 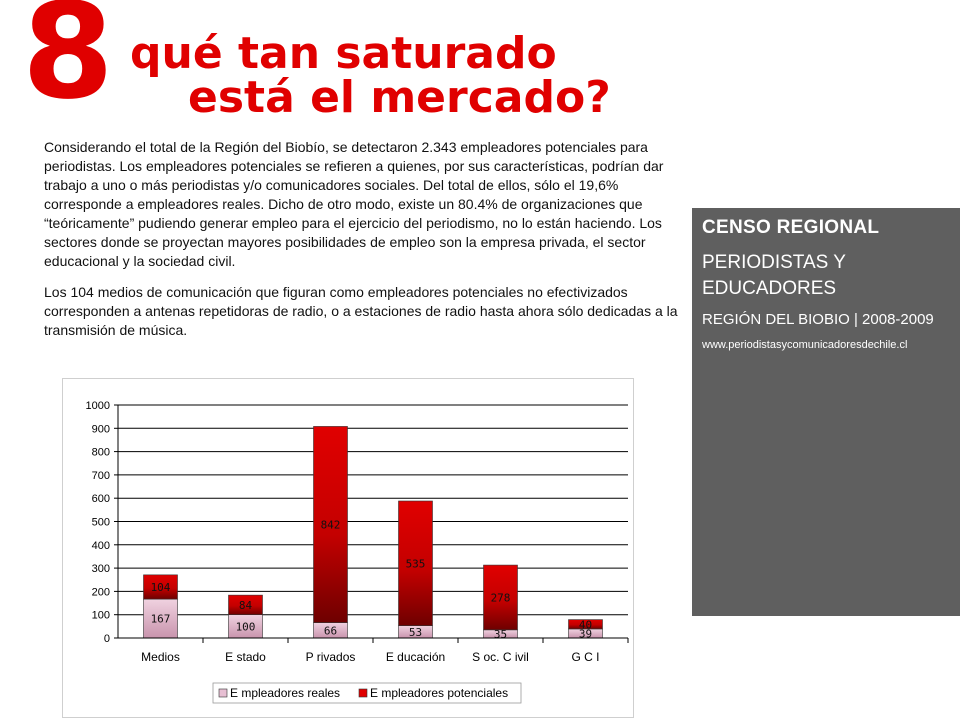 I want to click on data-label: 278, so click(x=501, y=597).